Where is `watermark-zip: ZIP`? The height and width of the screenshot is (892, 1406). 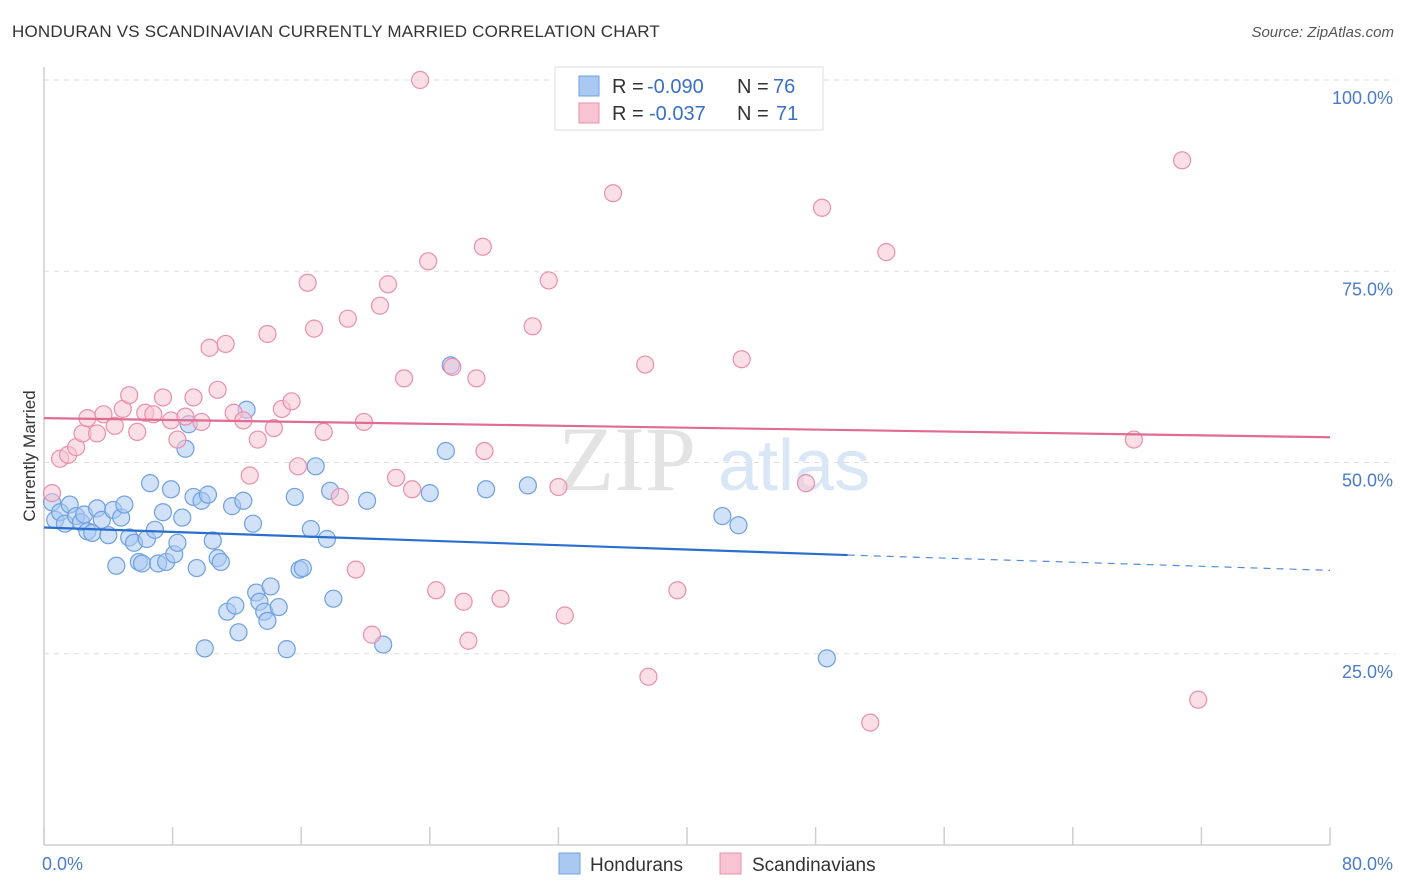 watermark-zip: ZIP is located at coordinates (627, 459).